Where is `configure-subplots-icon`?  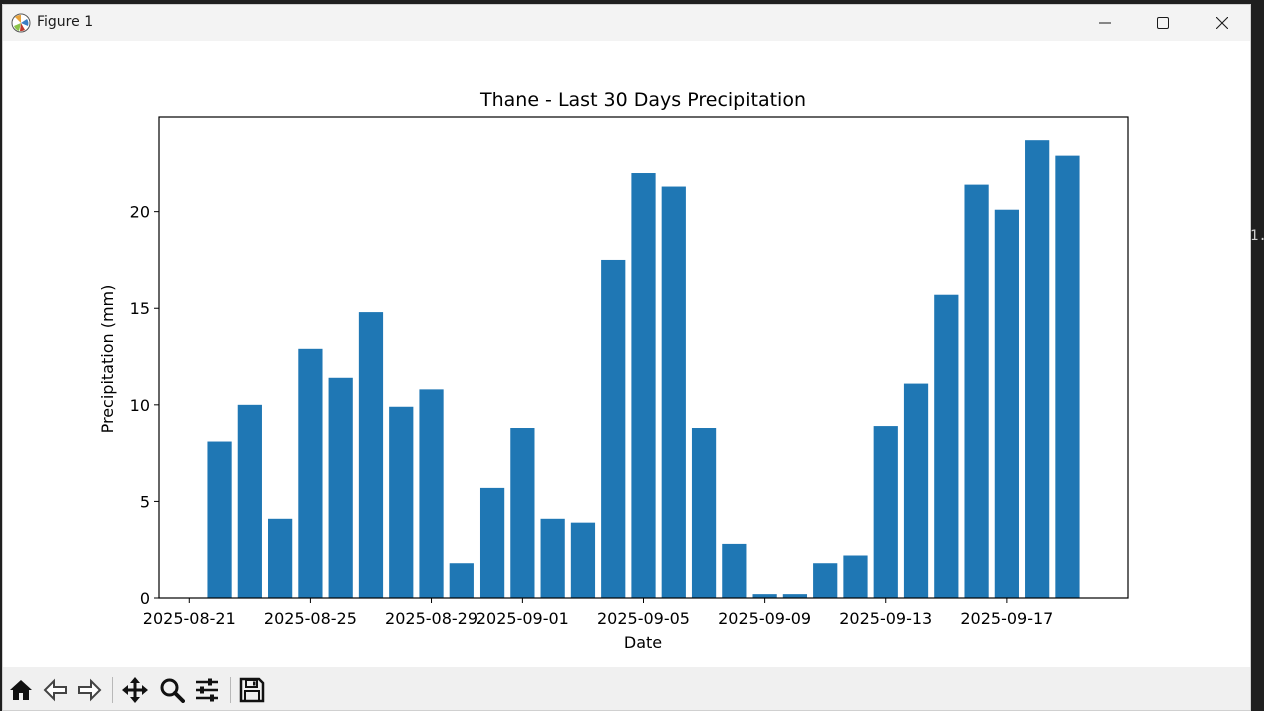
configure-subplots-icon is located at coordinates (207, 690).